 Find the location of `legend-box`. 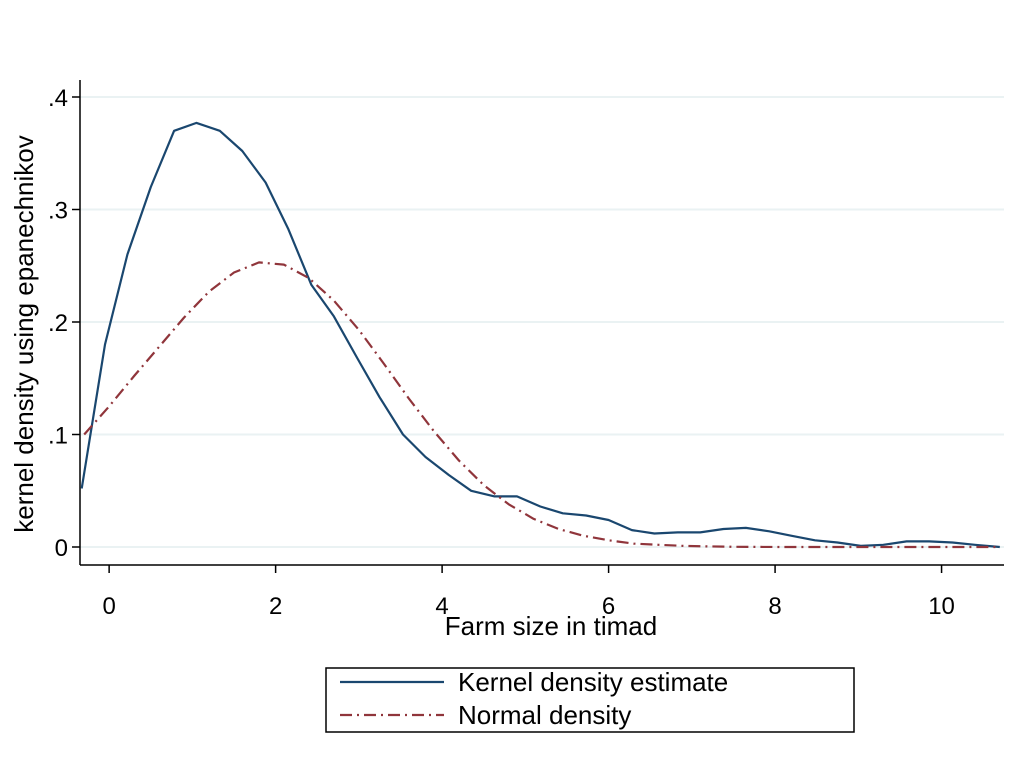

legend-box is located at coordinates (590, 700).